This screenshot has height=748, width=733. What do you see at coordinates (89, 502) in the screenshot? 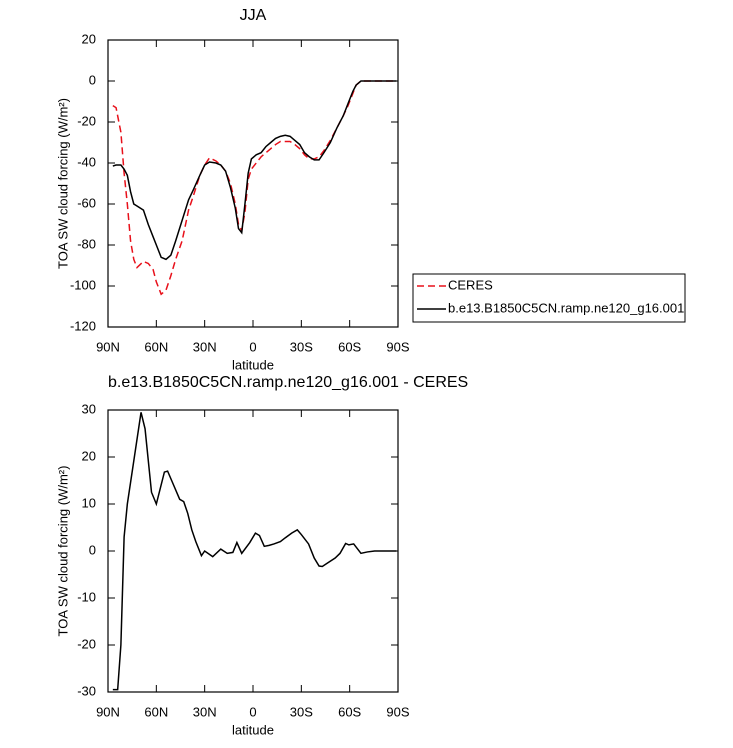
I see `y-tick-label: 10` at bounding box center [89, 502].